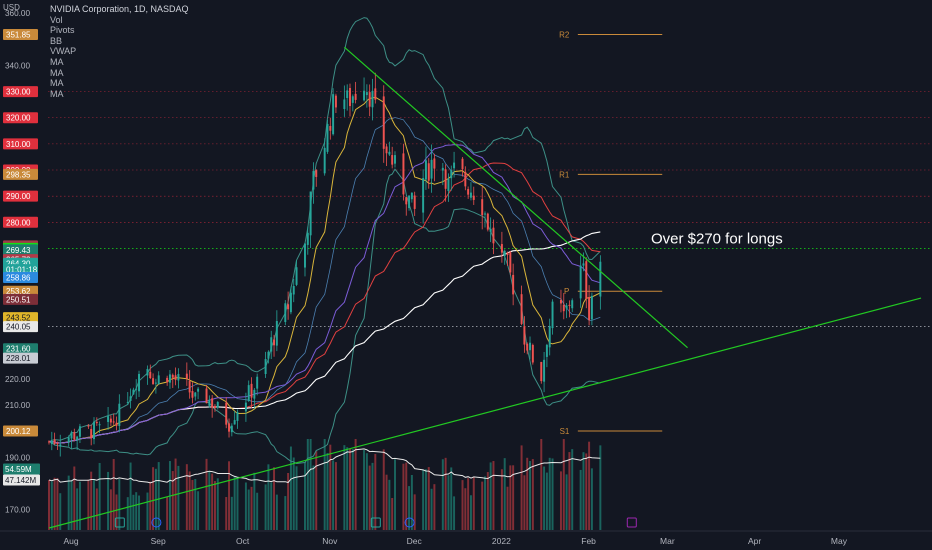 This screenshot has width=932, height=550. What do you see at coordinates (57, 72) in the screenshot?
I see `indicator-ma-2: MA` at bounding box center [57, 72].